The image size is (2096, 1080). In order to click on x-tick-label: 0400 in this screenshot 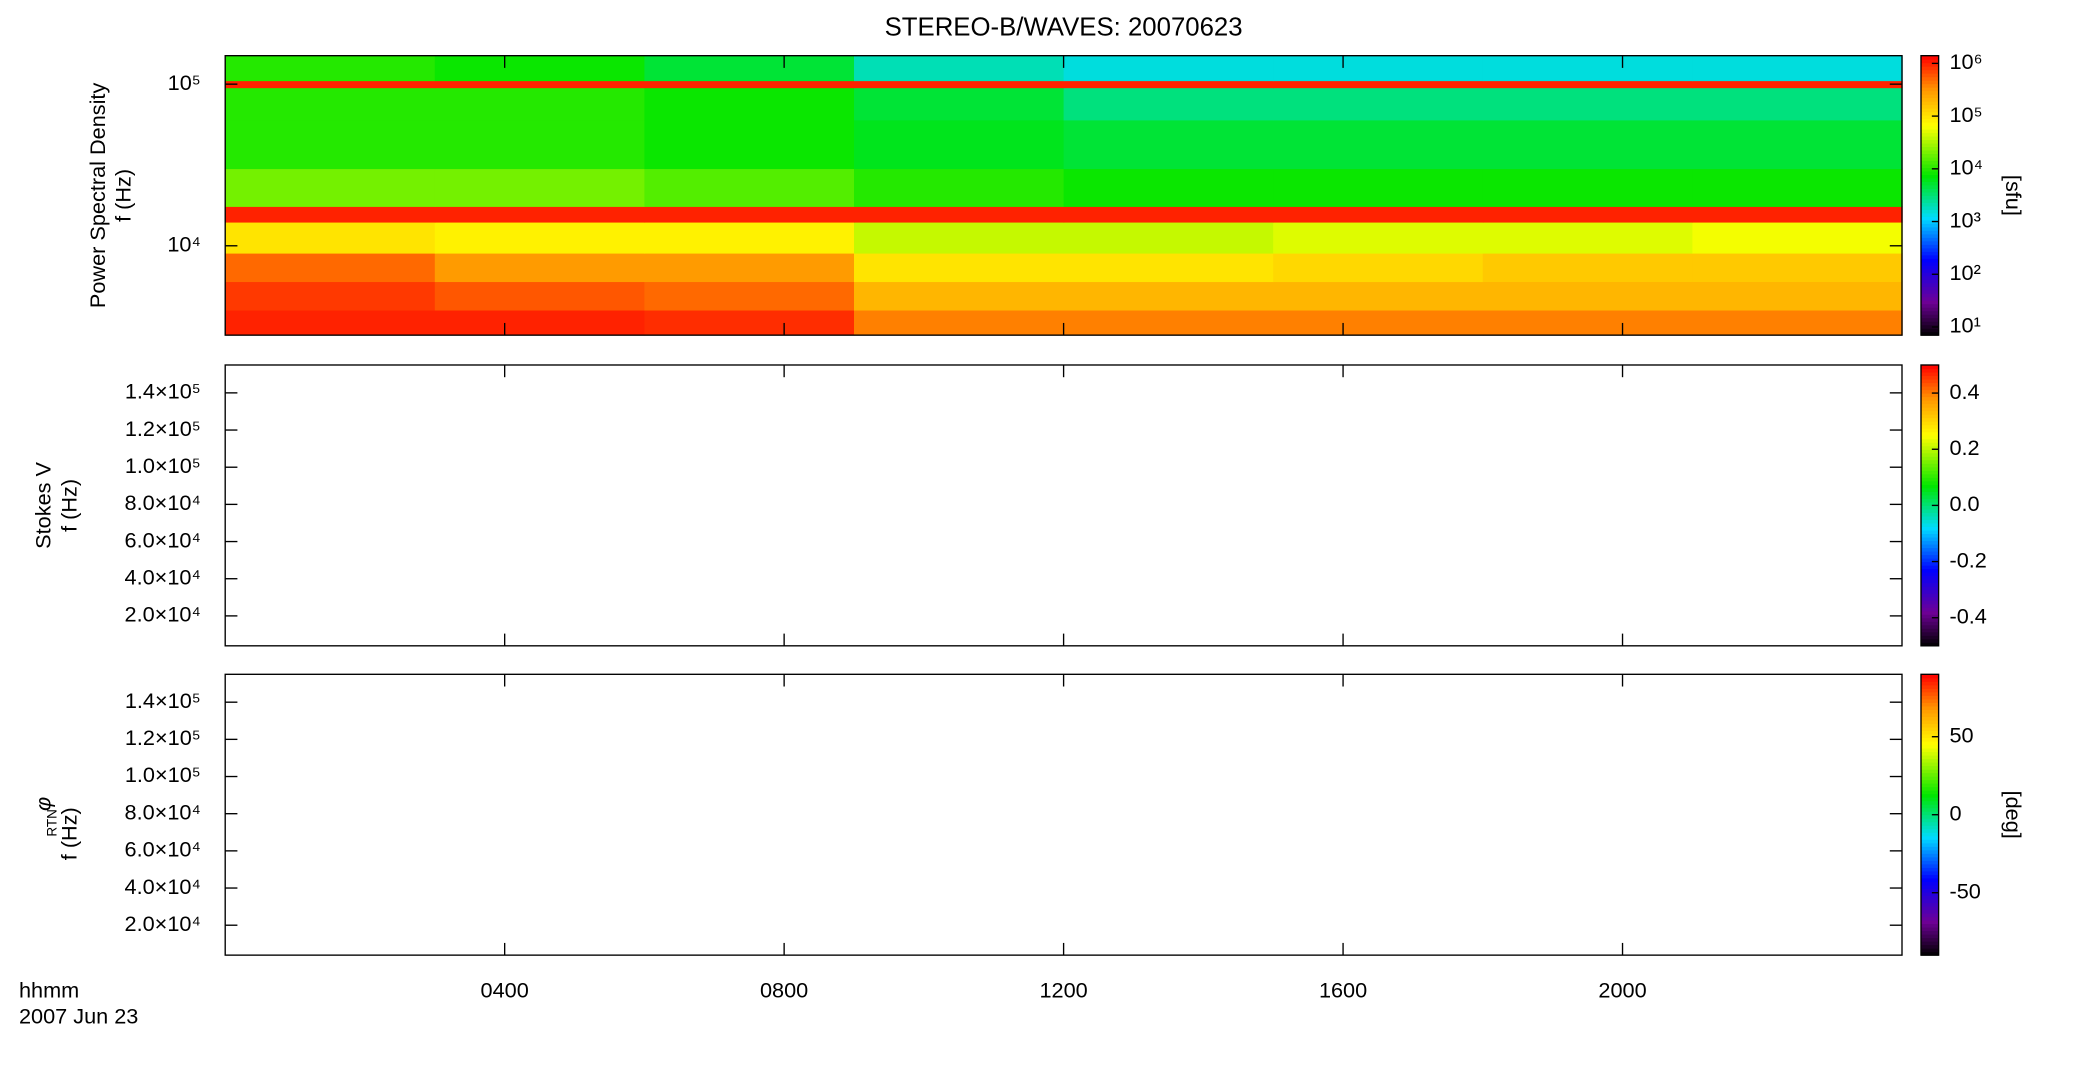, I will do `click(505, 989)`.